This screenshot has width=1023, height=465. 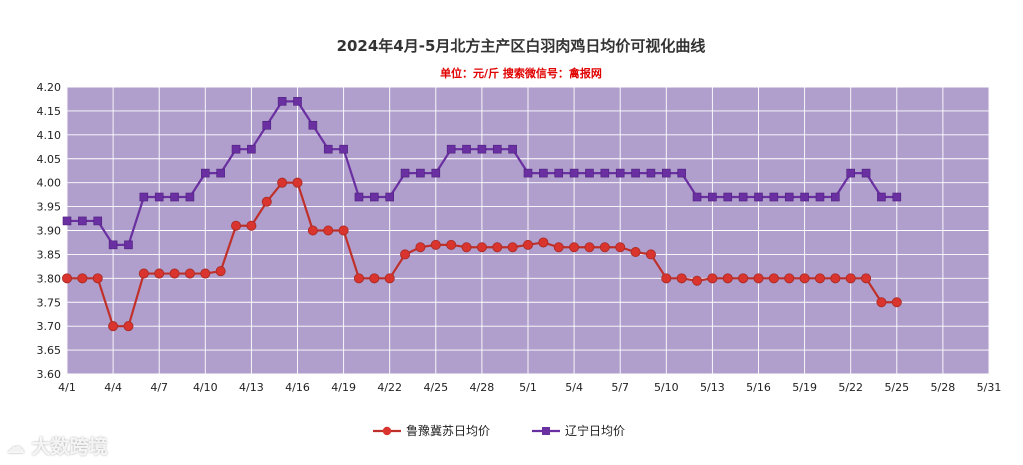 I want to click on chart-title: 2024年4月-5月北方主产区白羽肉鸡日均价可视化曲线, so click(x=521, y=46).